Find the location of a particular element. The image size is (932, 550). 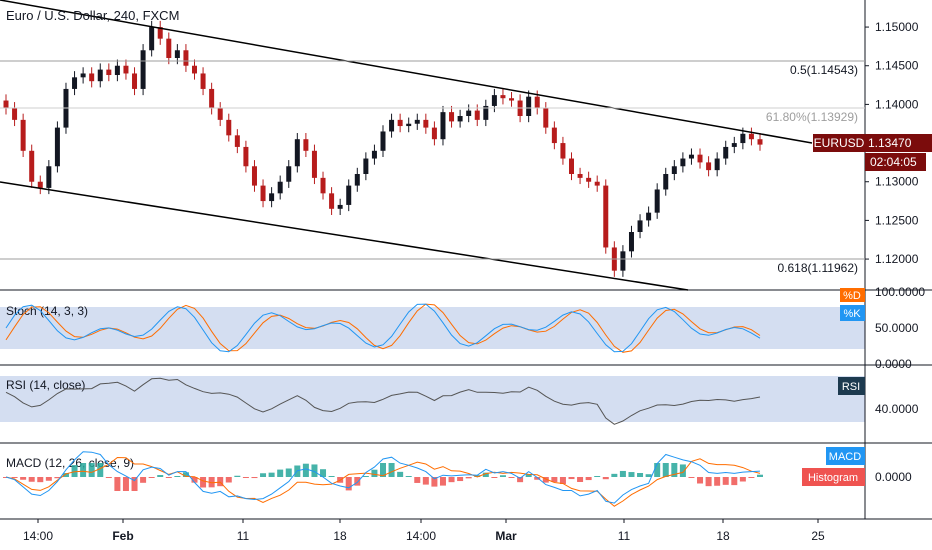

macd-signal-line is located at coordinates (383, 481).